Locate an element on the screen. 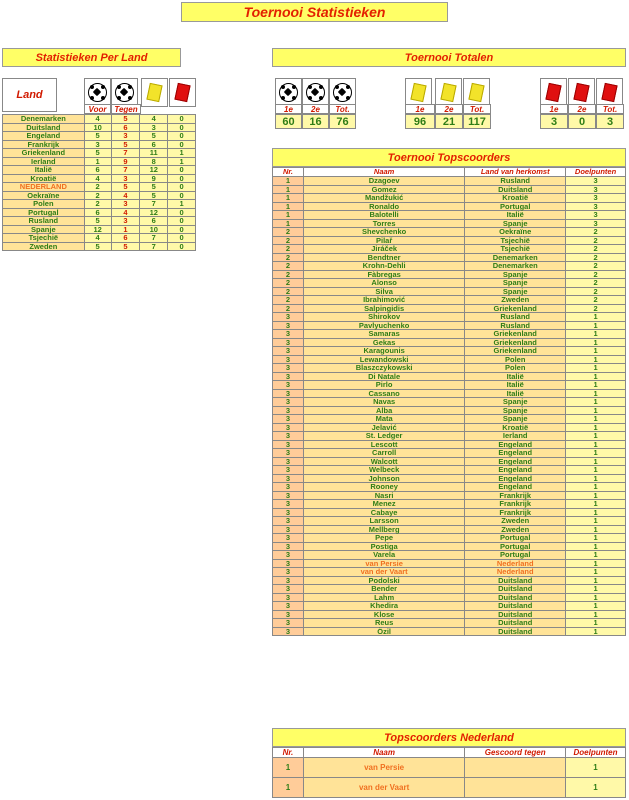  page-title: Toernooi Statistieken is located at coordinates (314, 12).